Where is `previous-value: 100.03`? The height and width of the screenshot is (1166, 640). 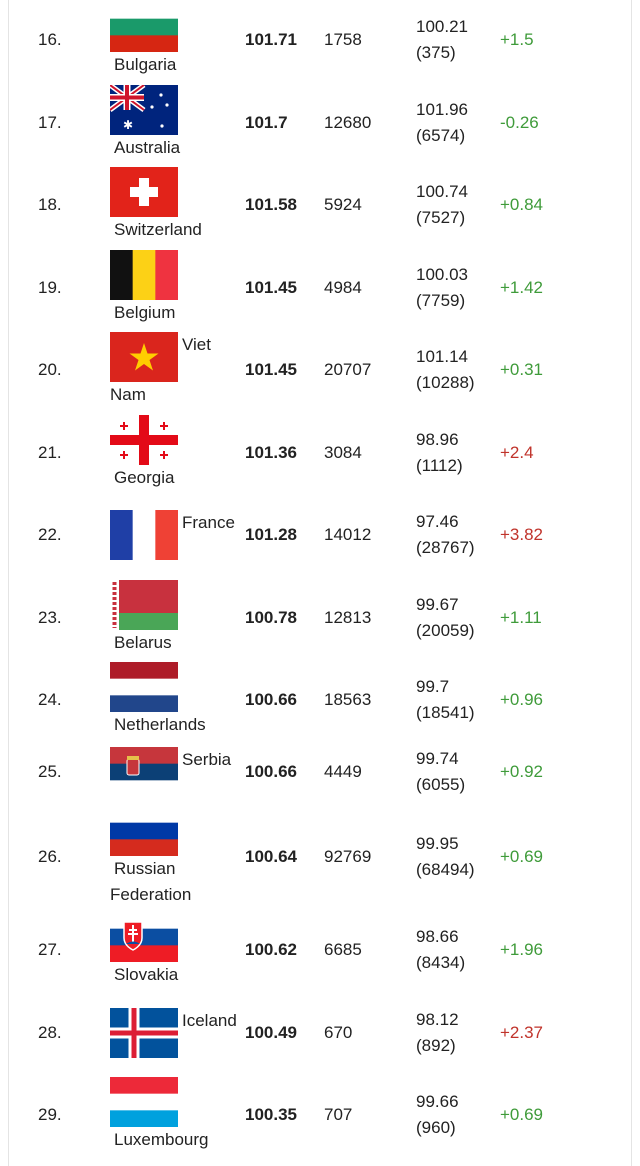 previous-value: 100.03 is located at coordinates (442, 274).